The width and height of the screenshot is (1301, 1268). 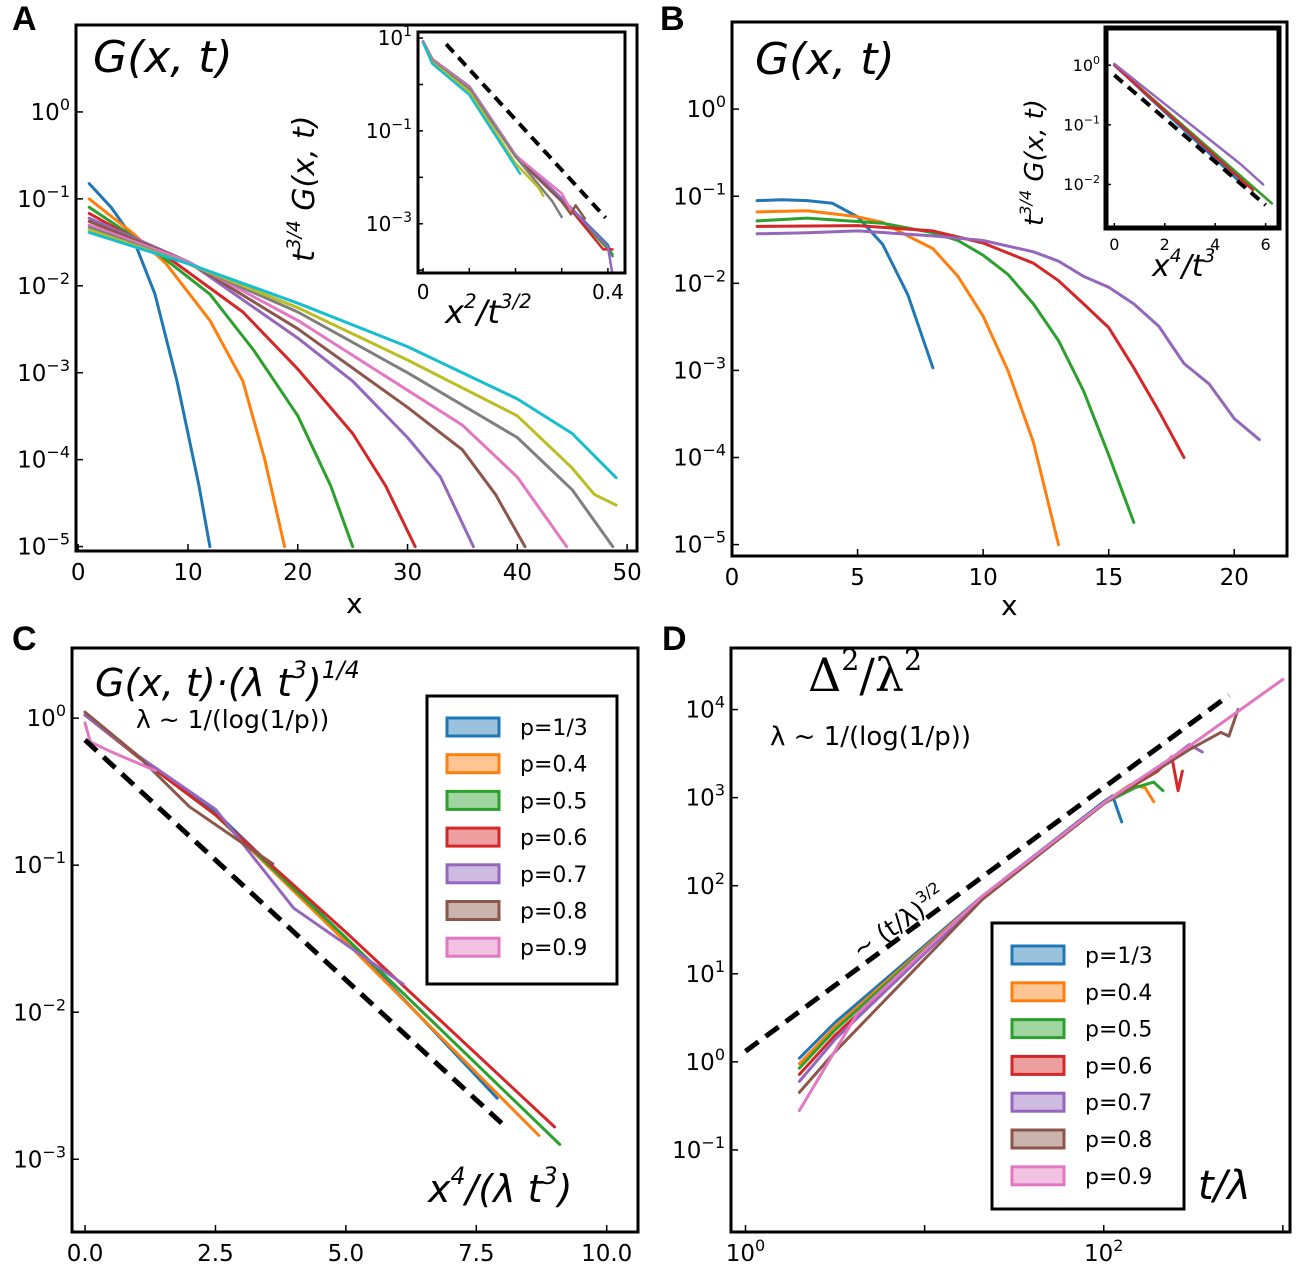 What do you see at coordinates (1215, 244) in the screenshot?
I see `x-tick-label: 4` at bounding box center [1215, 244].